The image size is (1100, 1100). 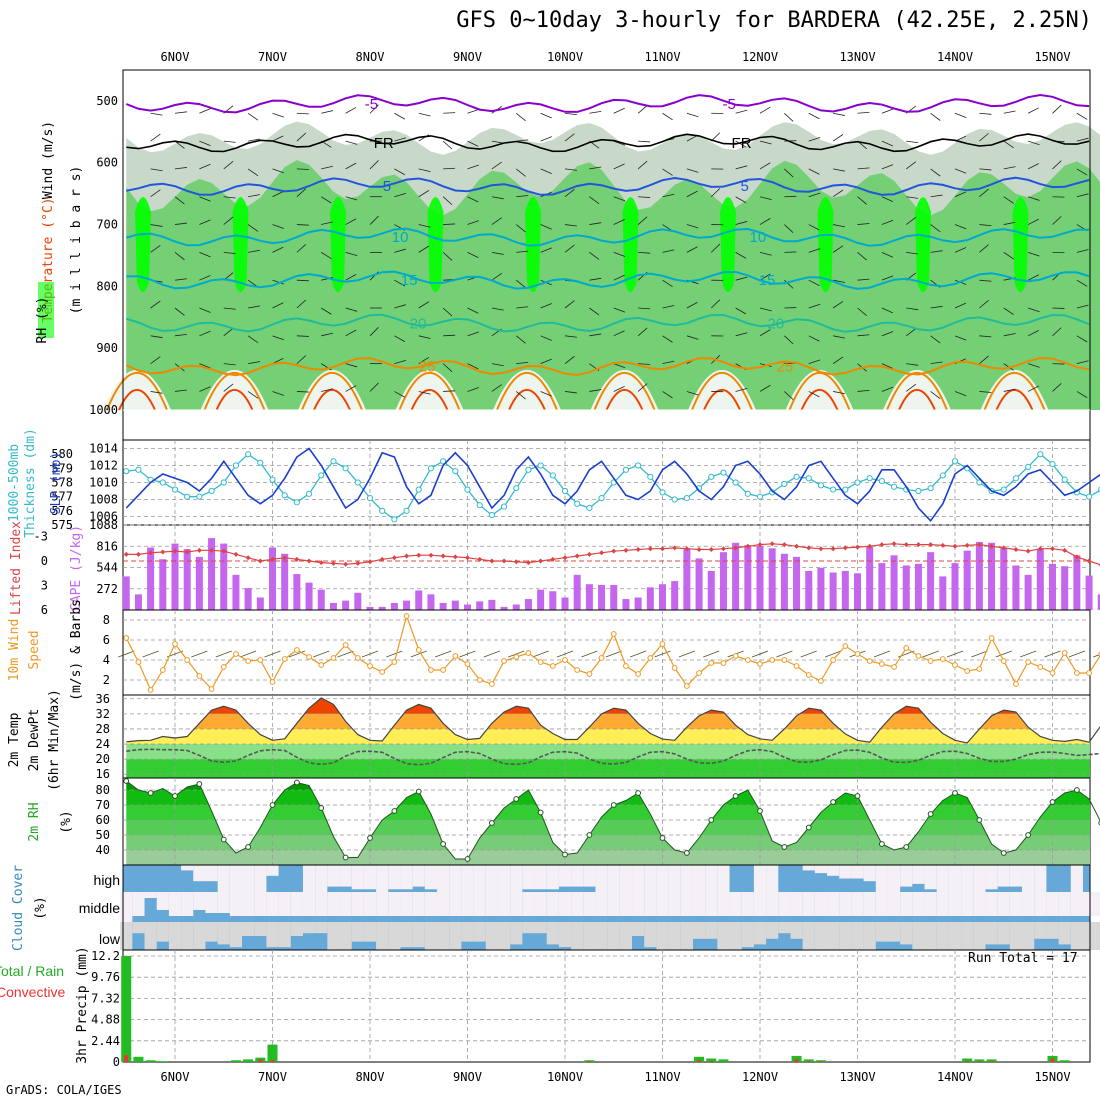 What do you see at coordinates (662, 1077) in the screenshot?
I see `time-label-bottom: 11NOV` at bounding box center [662, 1077].